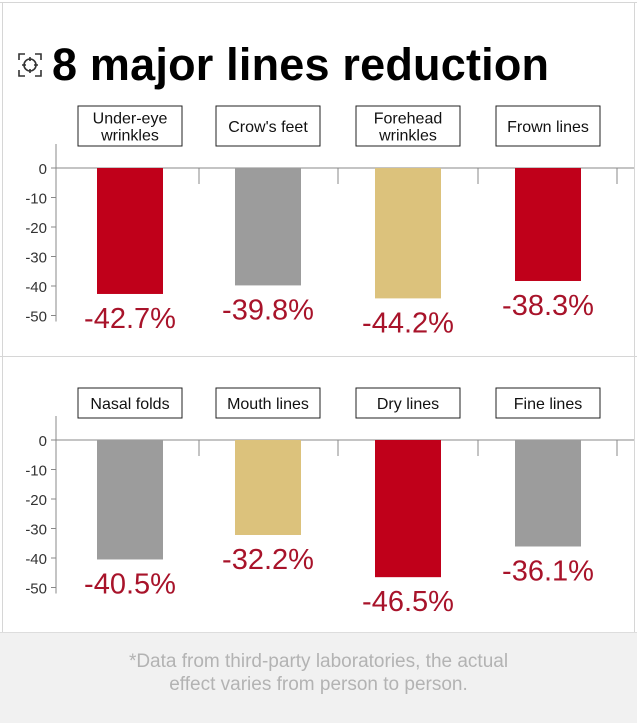 Image resolution: width=637 pixels, height=723 pixels. What do you see at coordinates (2, 317) in the screenshot?
I see `left-frame-line` at bounding box center [2, 317].